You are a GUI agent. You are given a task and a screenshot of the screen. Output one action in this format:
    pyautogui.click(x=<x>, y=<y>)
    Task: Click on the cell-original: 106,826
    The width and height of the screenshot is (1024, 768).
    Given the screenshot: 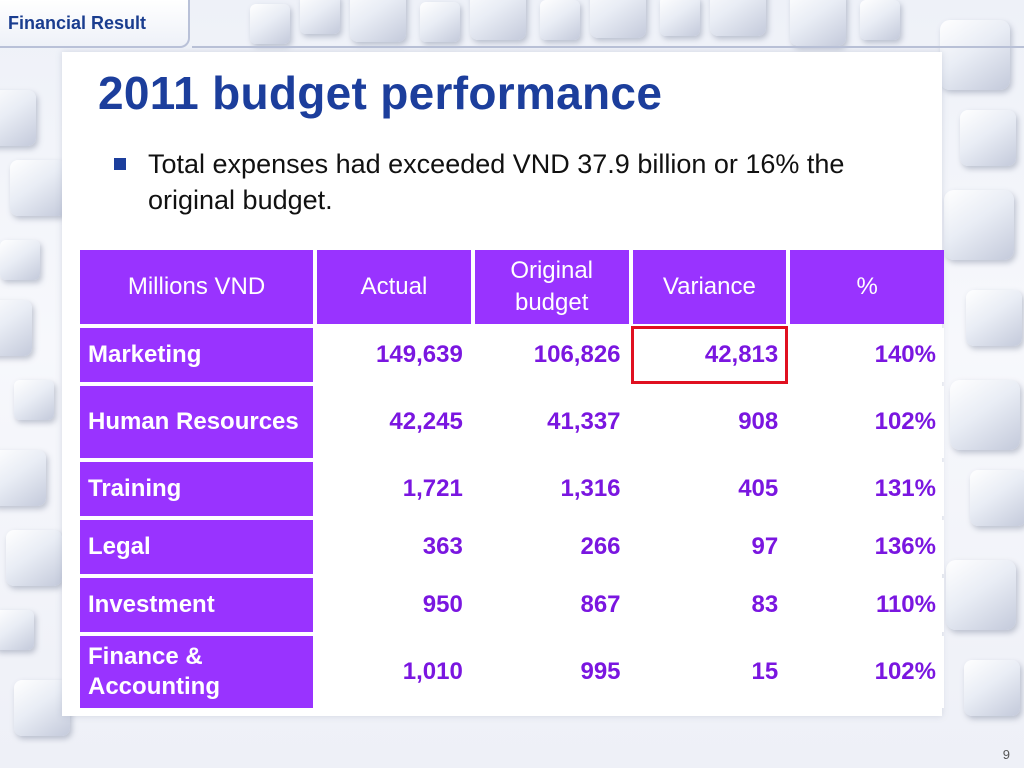 What is the action you would take?
    pyautogui.click(x=551, y=355)
    